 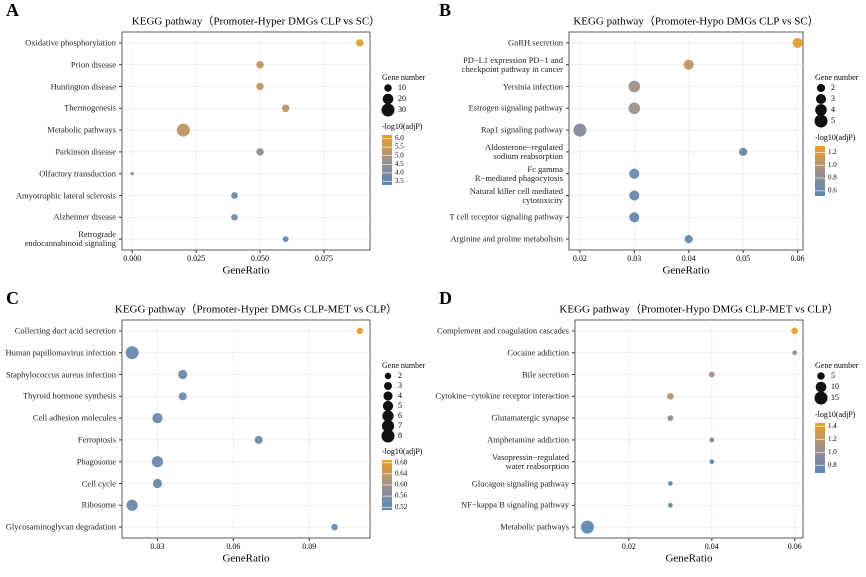 I want to click on legend-label: 30, so click(x=402, y=109).